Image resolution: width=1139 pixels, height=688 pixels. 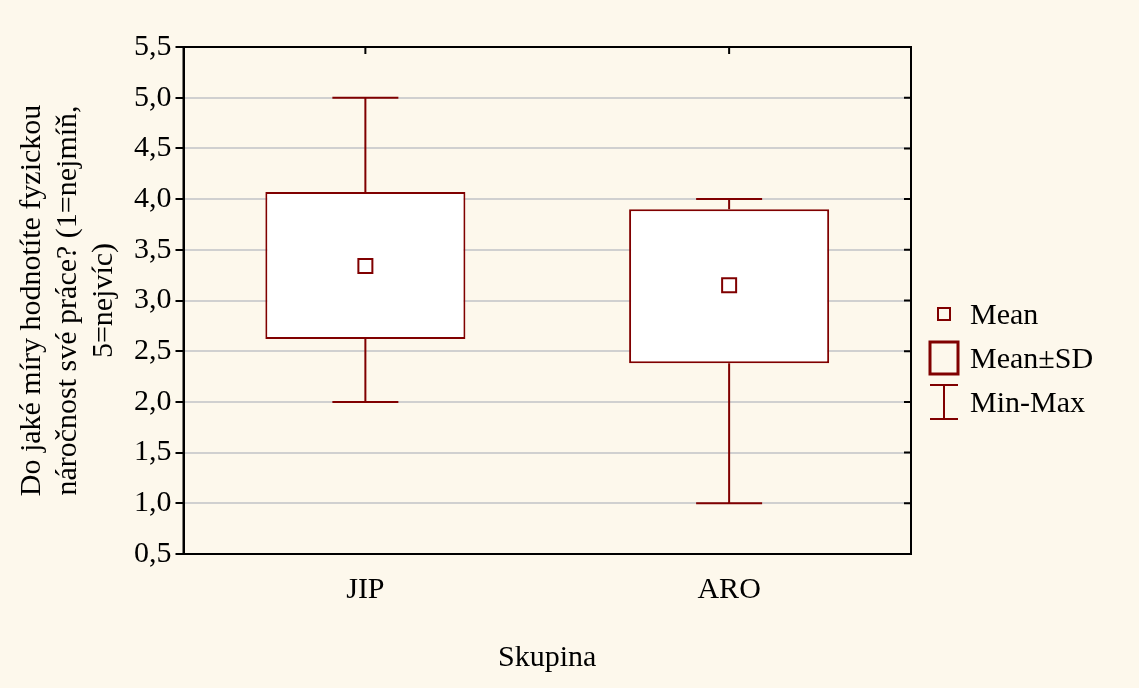 I want to click on y-tick-label: 4,5, so click(x=153, y=146).